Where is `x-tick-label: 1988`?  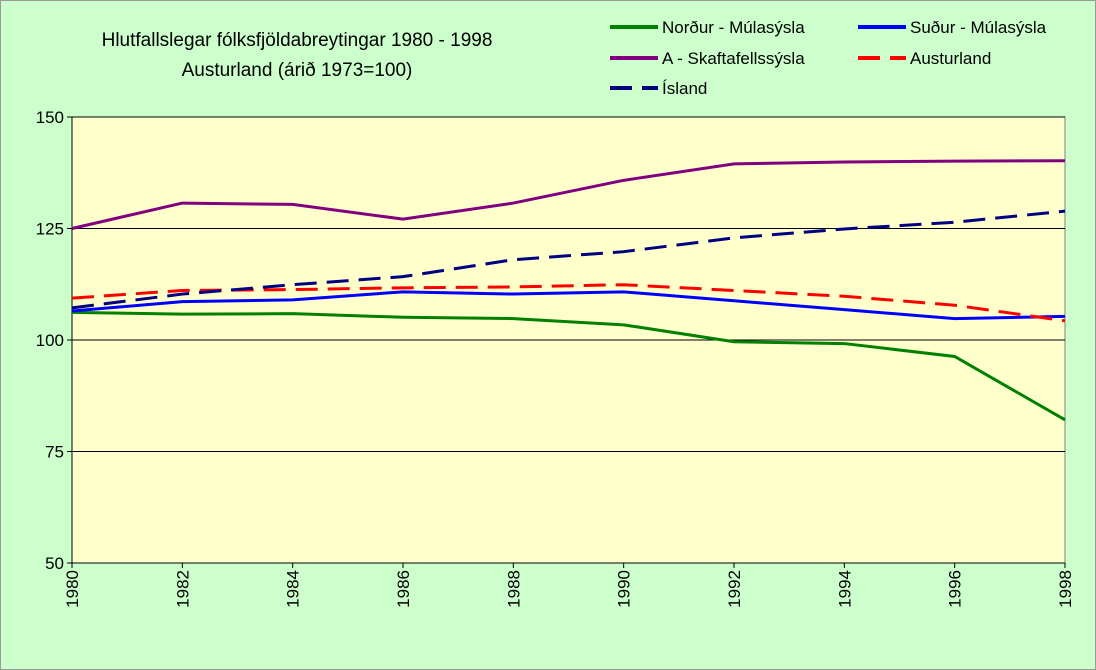
x-tick-label: 1988 is located at coordinates (513, 589).